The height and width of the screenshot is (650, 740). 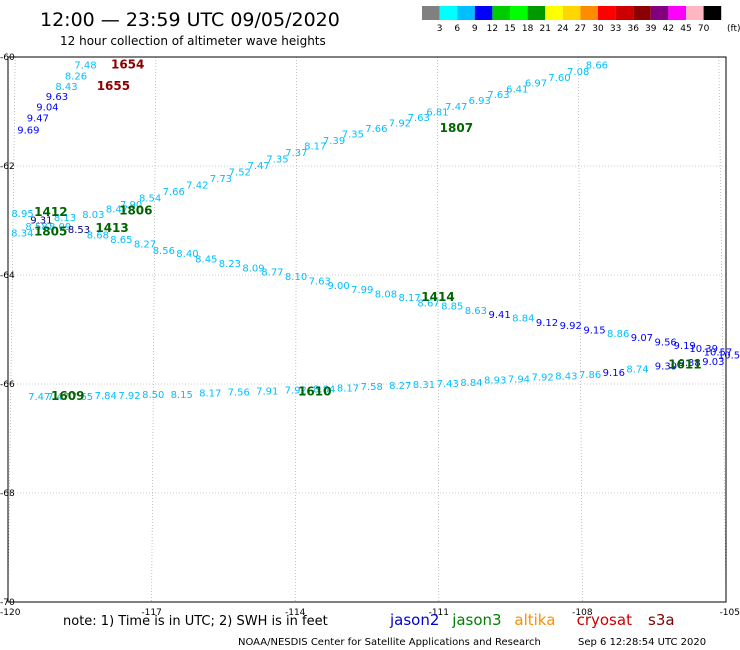 What do you see at coordinates (543, 377) in the screenshot?
I see `swh-value: 7.92` at bounding box center [543, 377].